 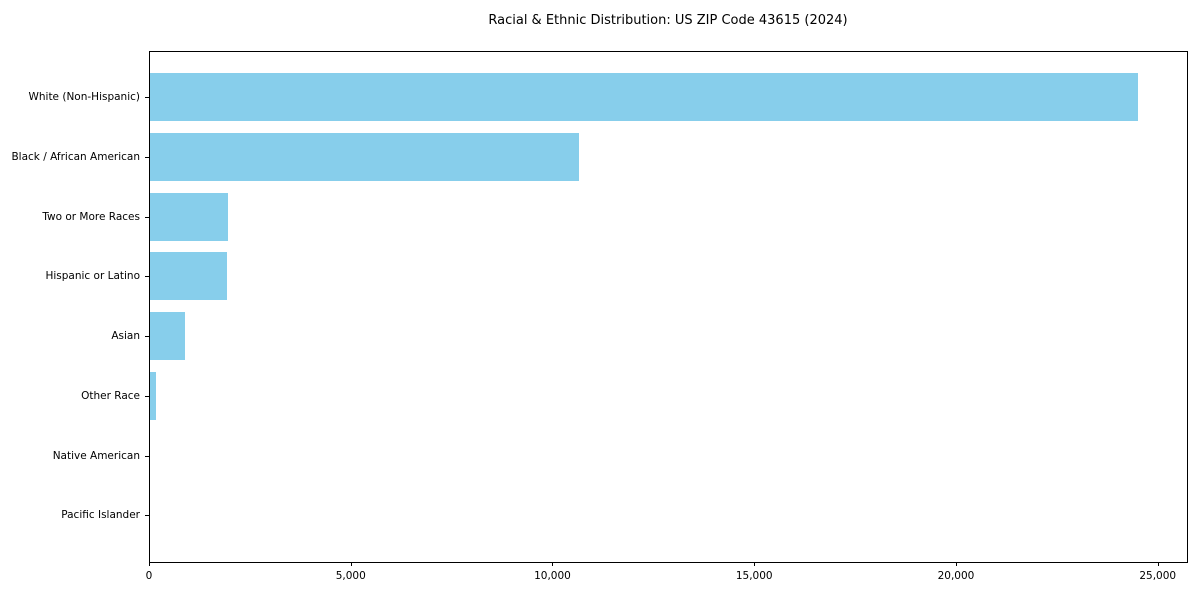 I want to click on y-axis-category-label: White (Non-Hispanic), so click(x=84, y=97).